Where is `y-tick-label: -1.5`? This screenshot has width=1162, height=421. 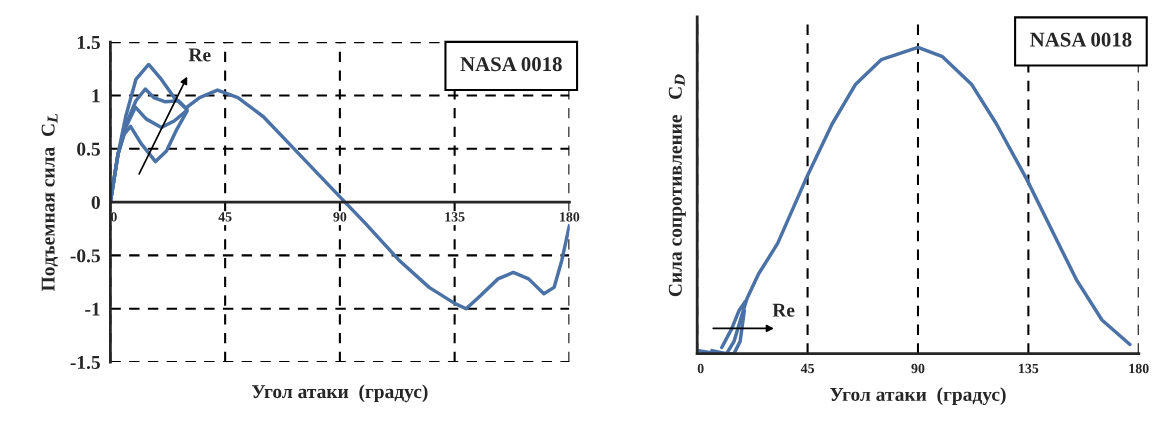 y-tick-label: -1.5 is located at coordinates (85, 362).